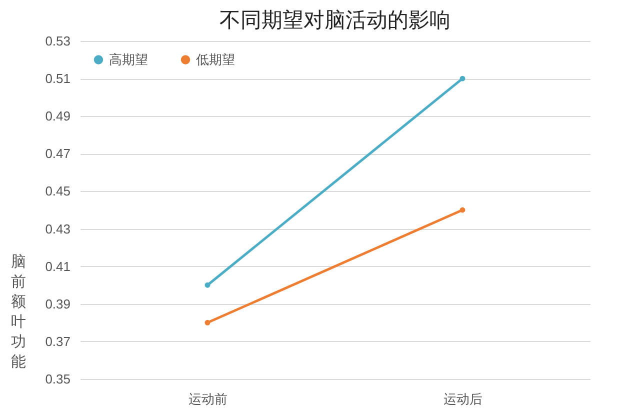 The height and width of the screenshot is (416, 640). Describe the element at coordinates (57, 154) in the screenshot. I see `y-tick-label: 0.47` at that location.